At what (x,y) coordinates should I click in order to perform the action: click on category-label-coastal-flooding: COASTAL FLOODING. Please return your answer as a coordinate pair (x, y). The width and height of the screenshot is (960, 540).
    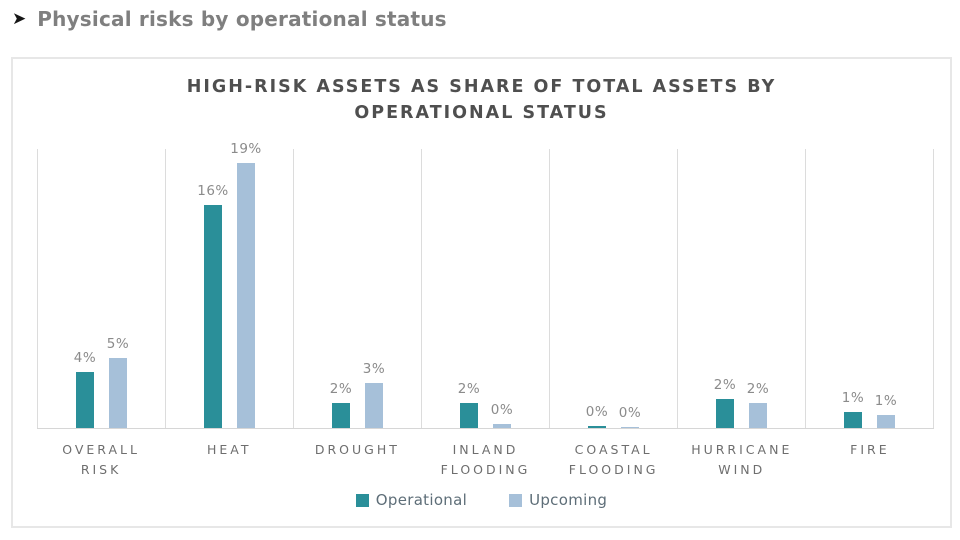
    Looking at the image, I should click on (613, 459).